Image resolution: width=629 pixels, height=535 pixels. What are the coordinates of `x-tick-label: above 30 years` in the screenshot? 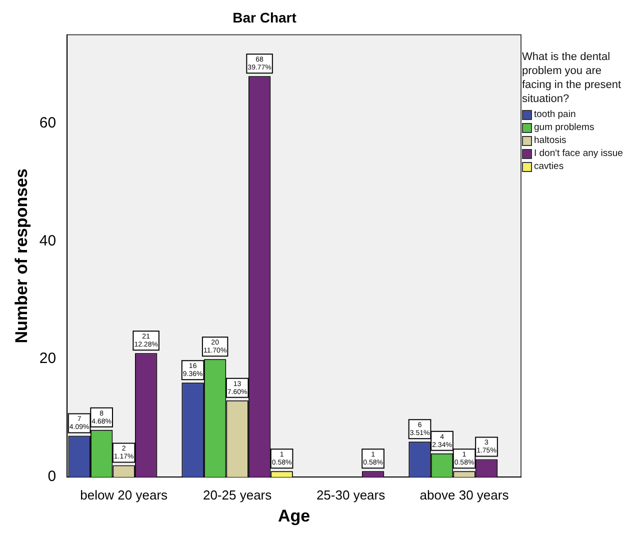 It's located at (465, 494).